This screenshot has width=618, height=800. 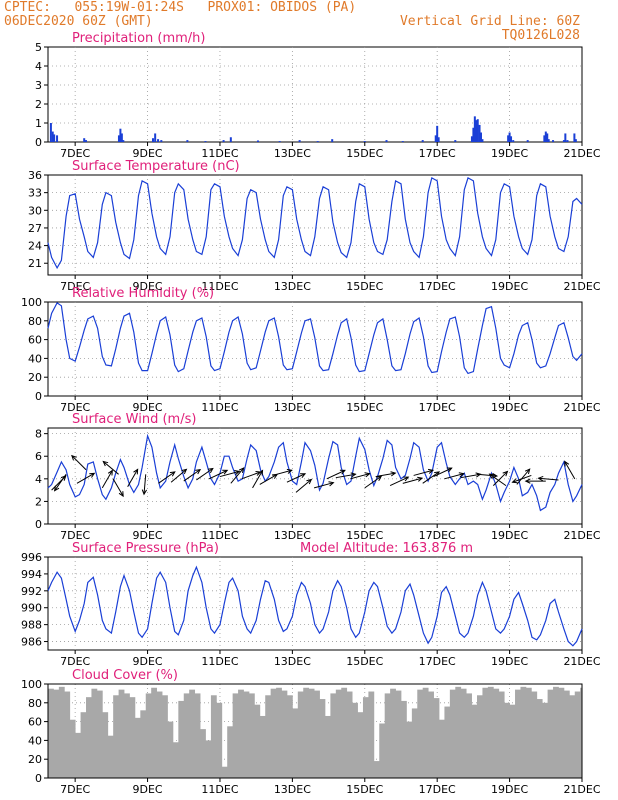 I want to click on precip-xtick-label: 19DEC, so click(x=509, y=153).